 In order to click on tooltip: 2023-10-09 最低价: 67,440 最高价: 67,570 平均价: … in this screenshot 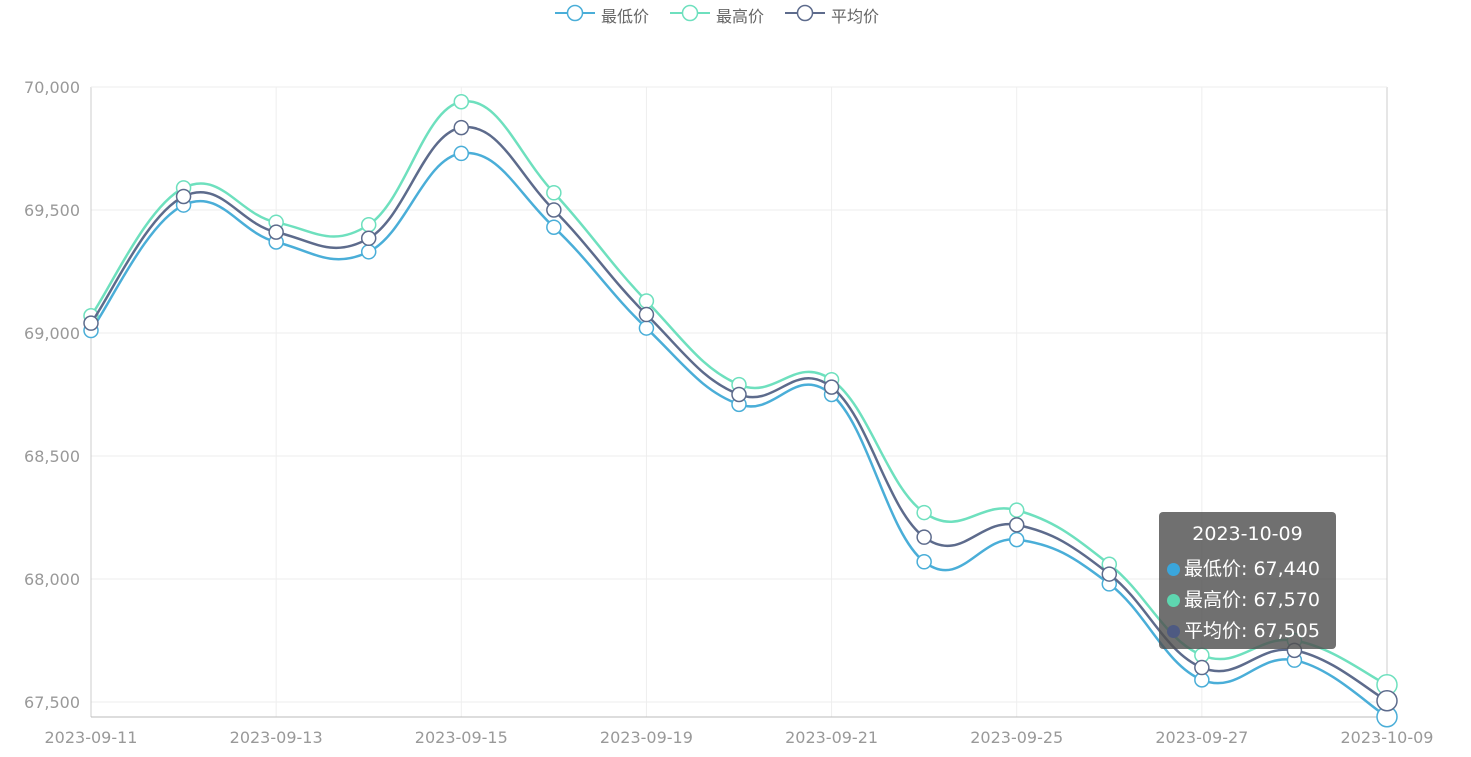, I will do `click(1247, 580)`.